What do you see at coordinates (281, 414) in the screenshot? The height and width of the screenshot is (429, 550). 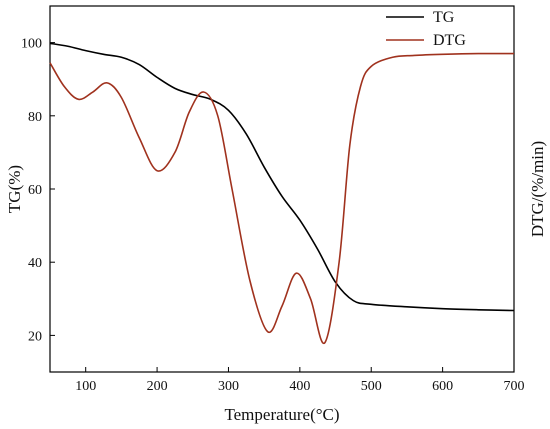 I see `x-axis-label: Temperature(°C)` at bounding box center [281, 414].